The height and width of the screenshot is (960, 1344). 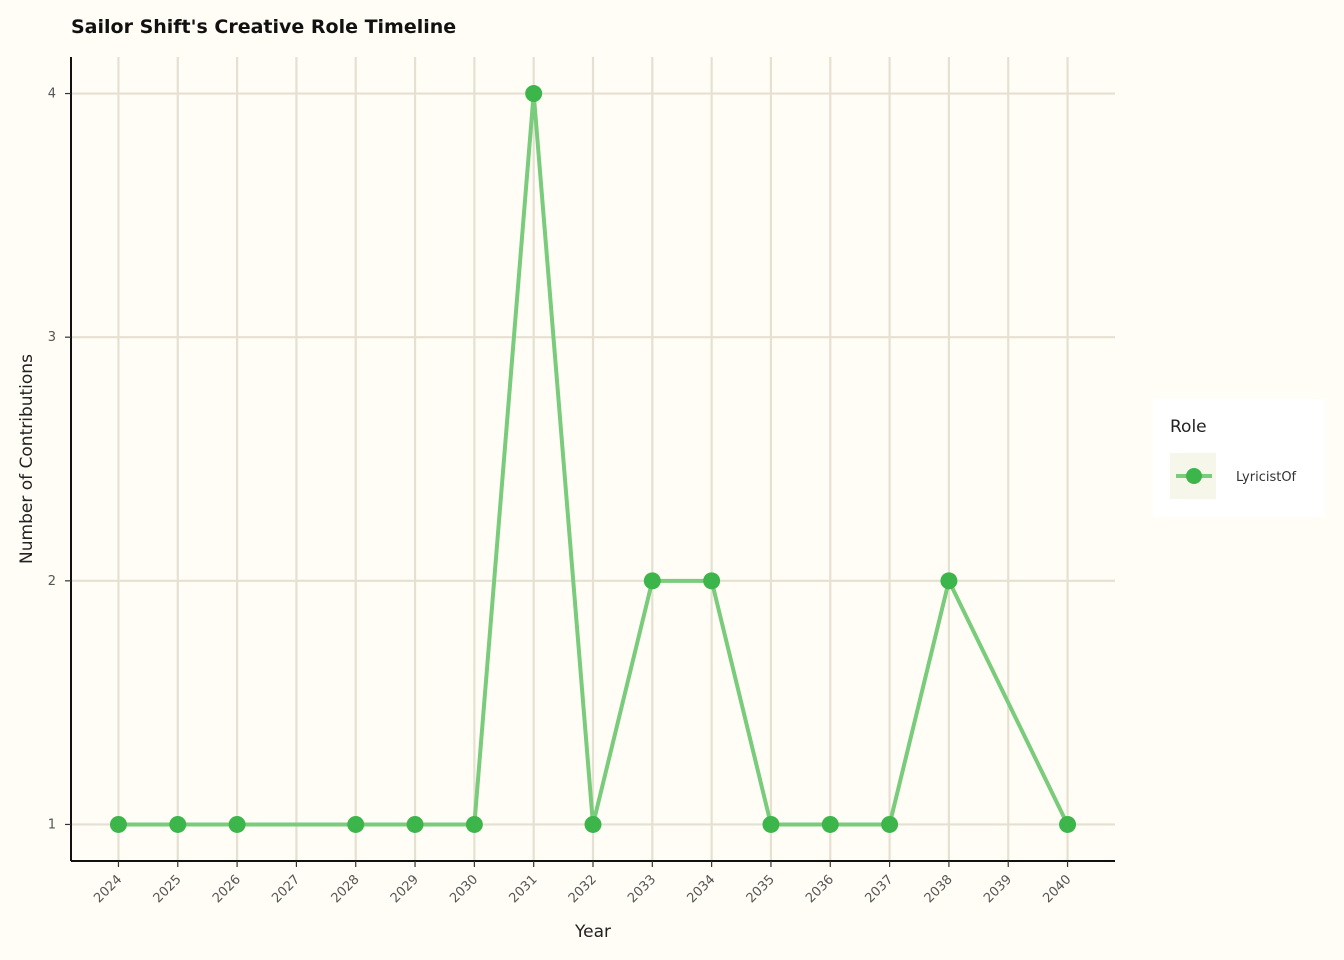 I want to click on x-tick-label-2036: 2036, so click(x=820, y=889).